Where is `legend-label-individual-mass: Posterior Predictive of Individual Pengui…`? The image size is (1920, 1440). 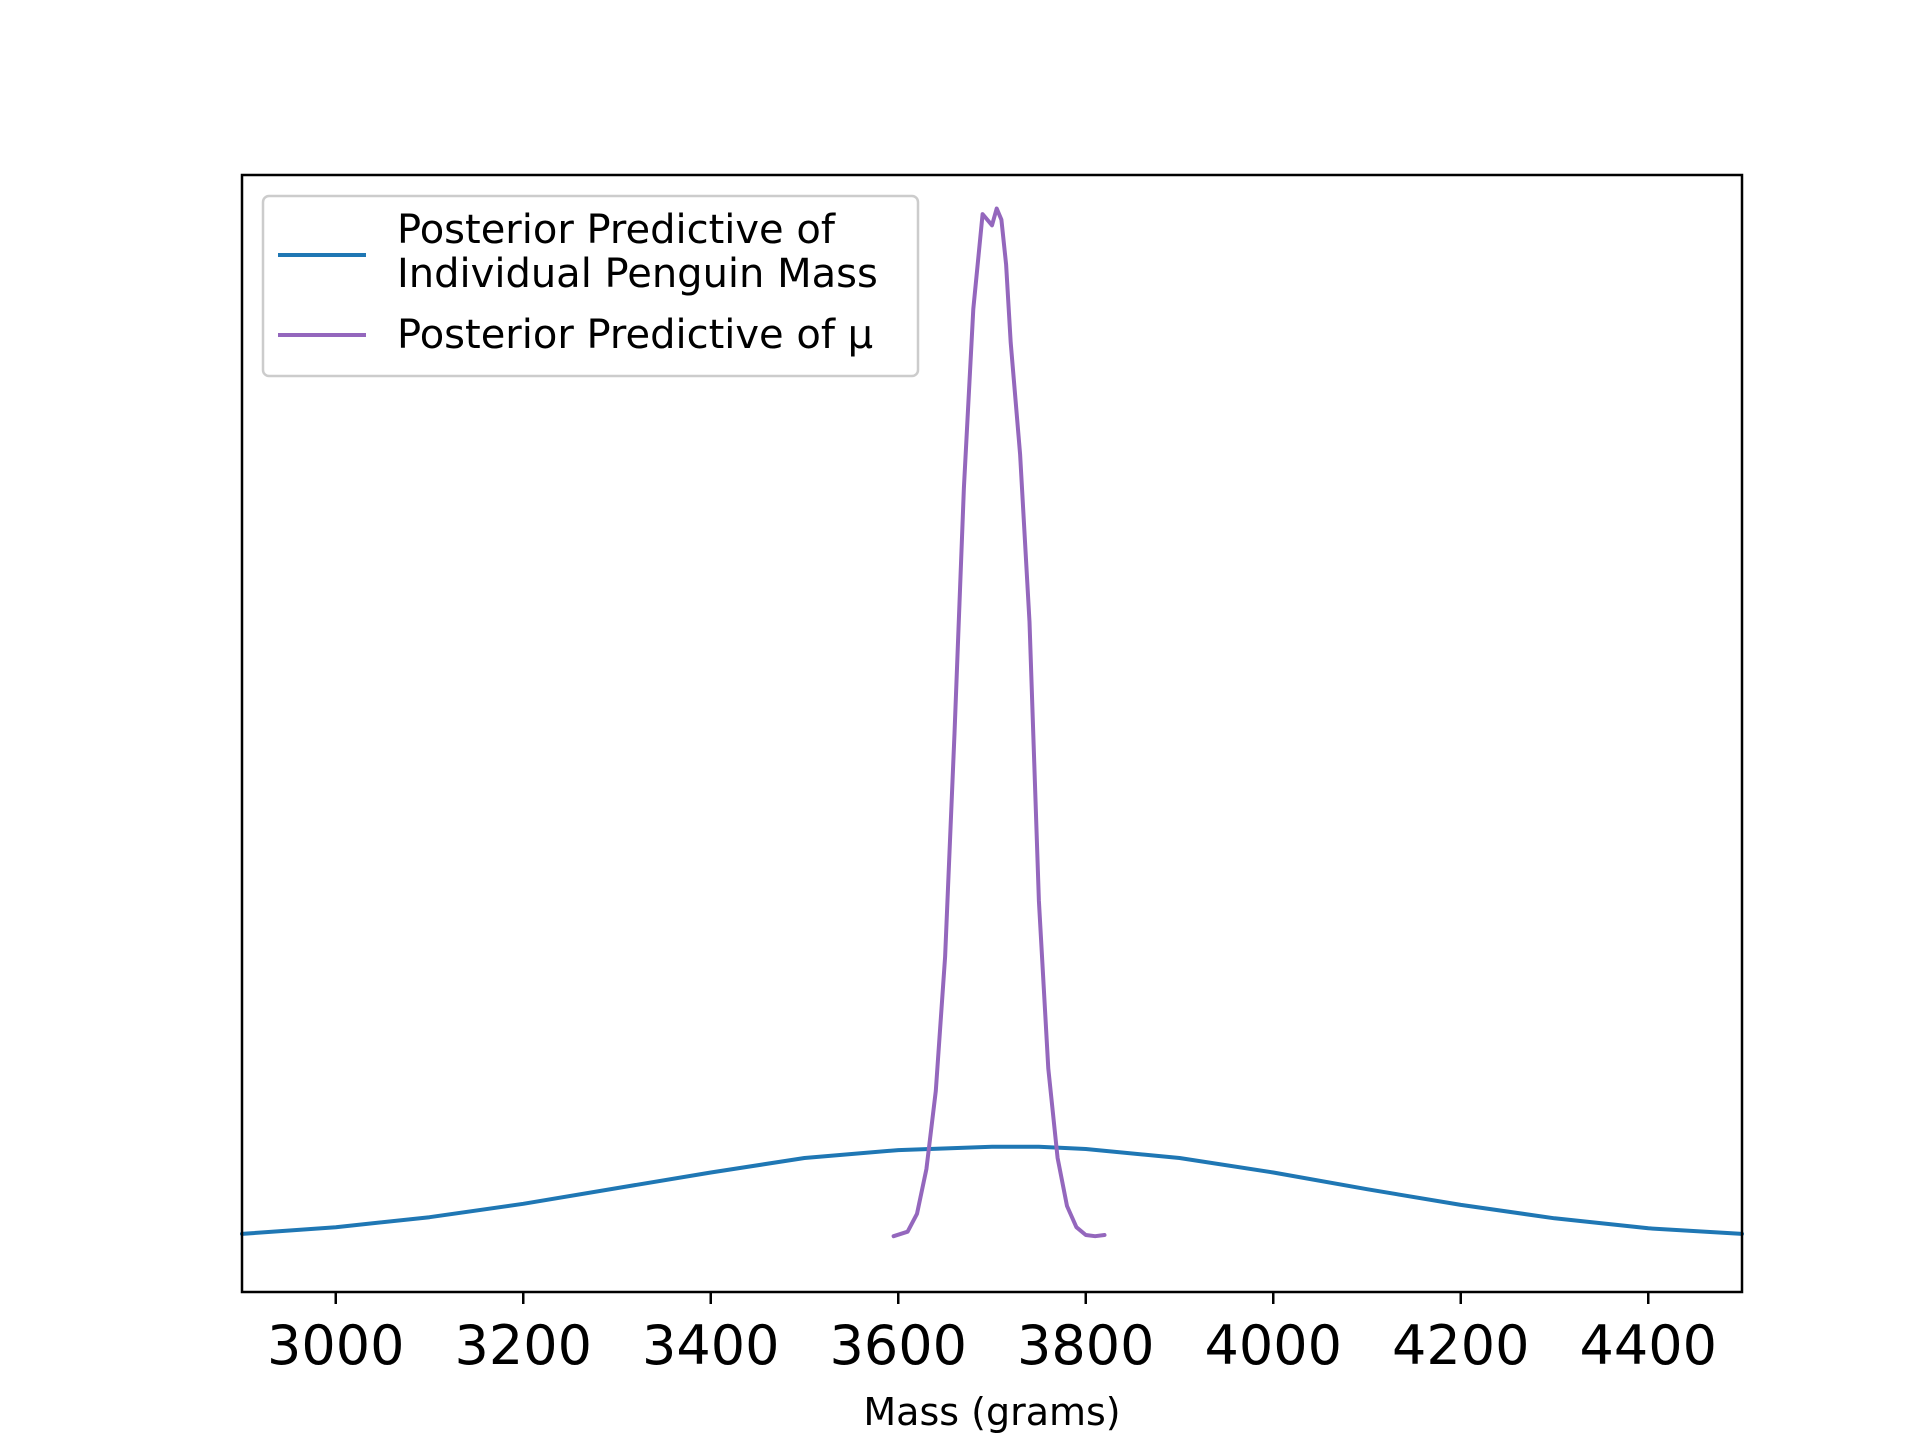 legend-label-individual-mass: Posterior Predictive of Individual Pengui… is located at coordinates (637, 252).